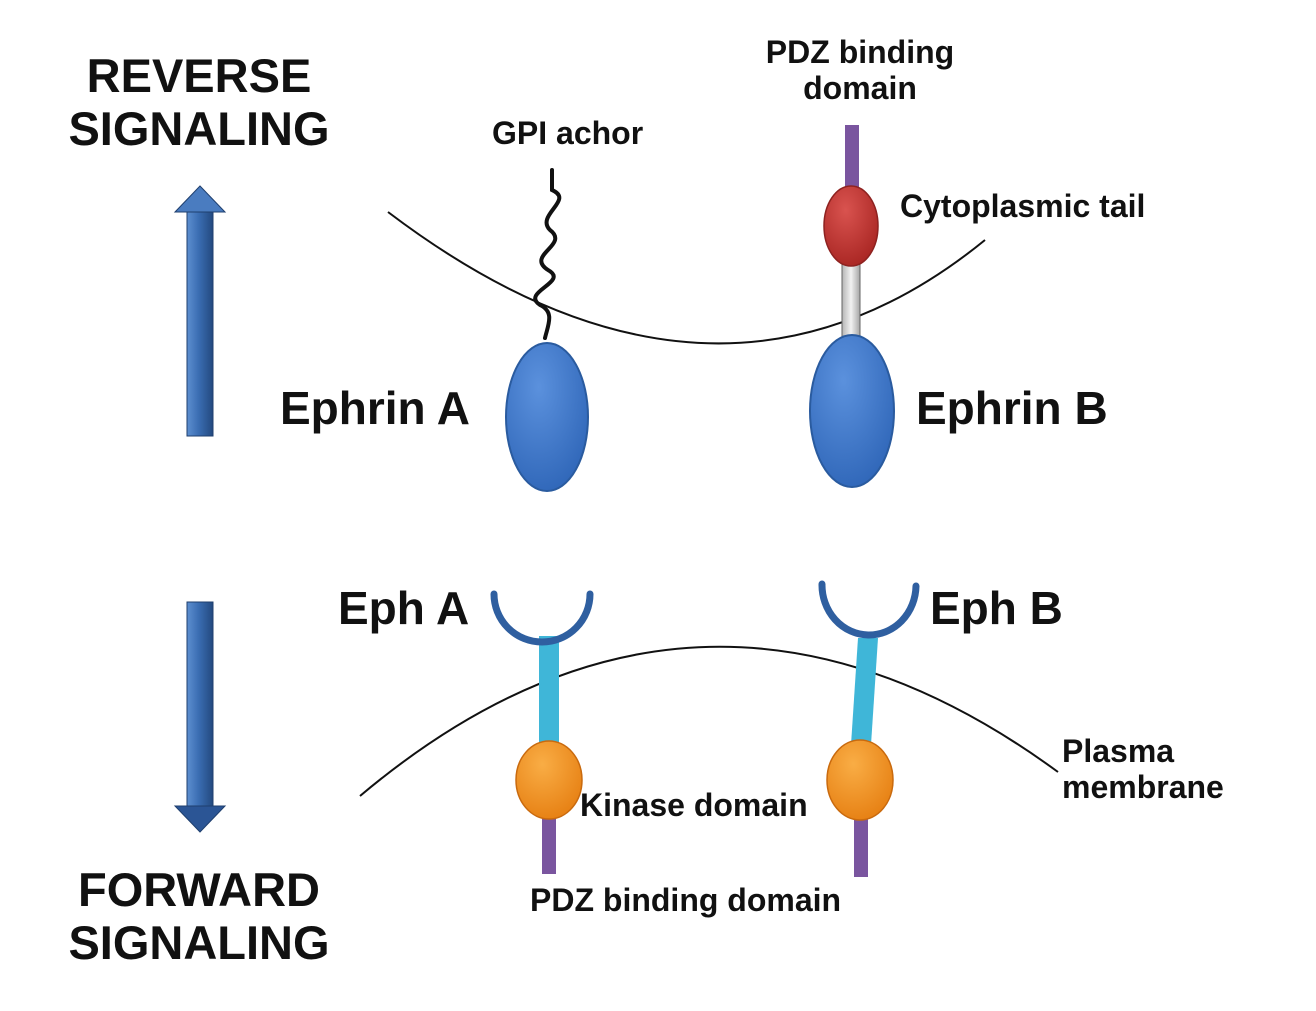 The height and width of the screenshot is (1011, 1316). What do you see at coordinates (199, 889) in the screenshot?
I see `forward-signaling-line-1: FORWARD` at bounding box center [199, 889].